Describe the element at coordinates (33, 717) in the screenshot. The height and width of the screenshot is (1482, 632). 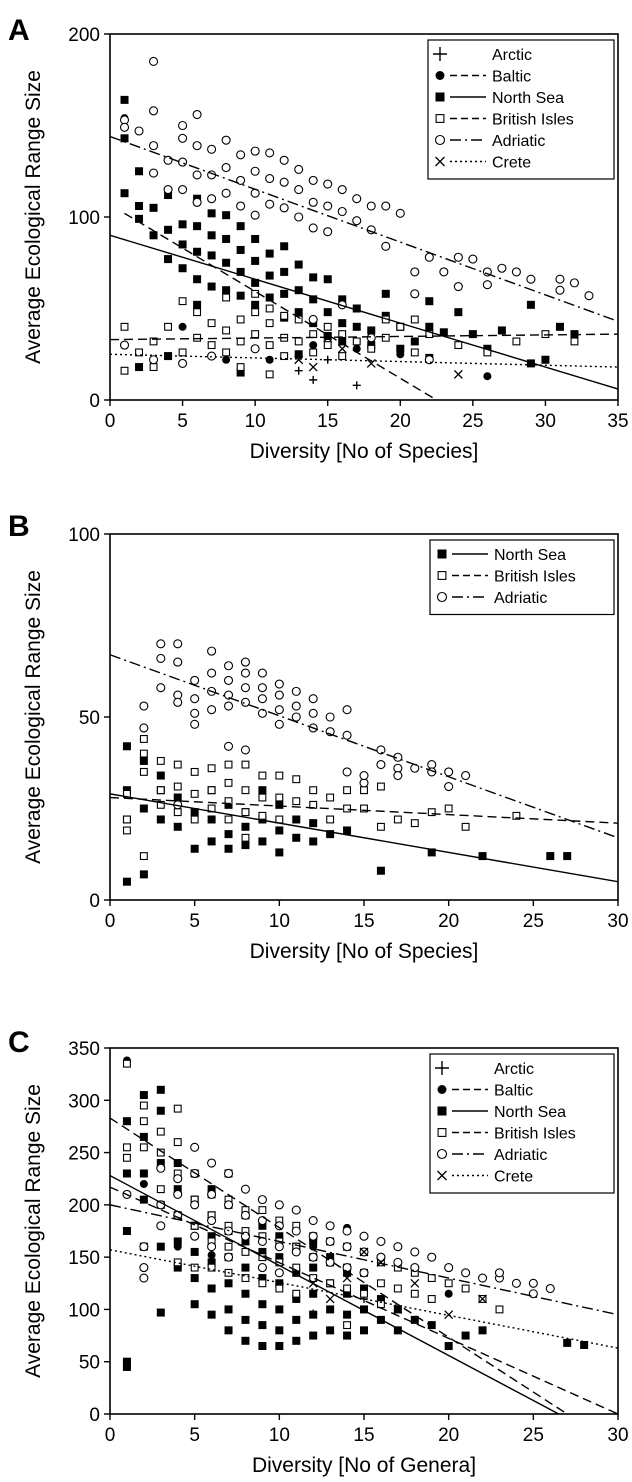
I see `y-axis-label: Average Ecological Range Size` at that location.